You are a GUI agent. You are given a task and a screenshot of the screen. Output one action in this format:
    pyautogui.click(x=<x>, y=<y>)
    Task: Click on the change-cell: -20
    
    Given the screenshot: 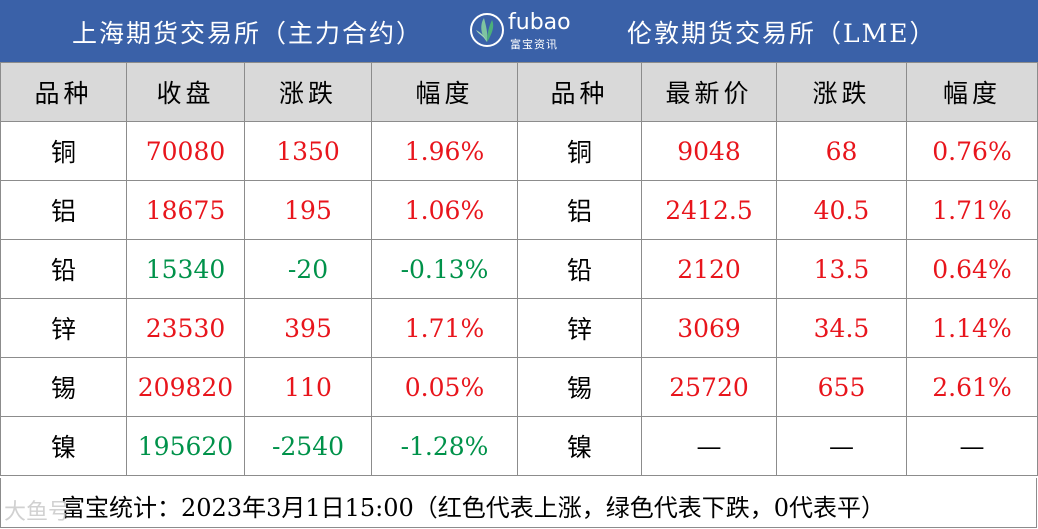 What is the action you would take?
    pyautogui.click(x=308, y=269)
    